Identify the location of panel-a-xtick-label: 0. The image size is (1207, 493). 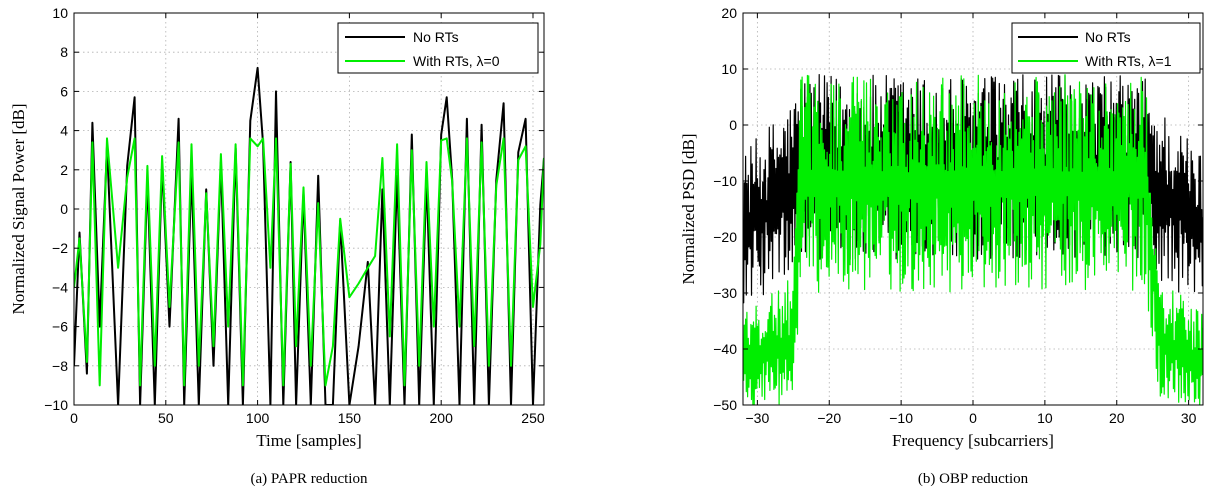
(74, 418).